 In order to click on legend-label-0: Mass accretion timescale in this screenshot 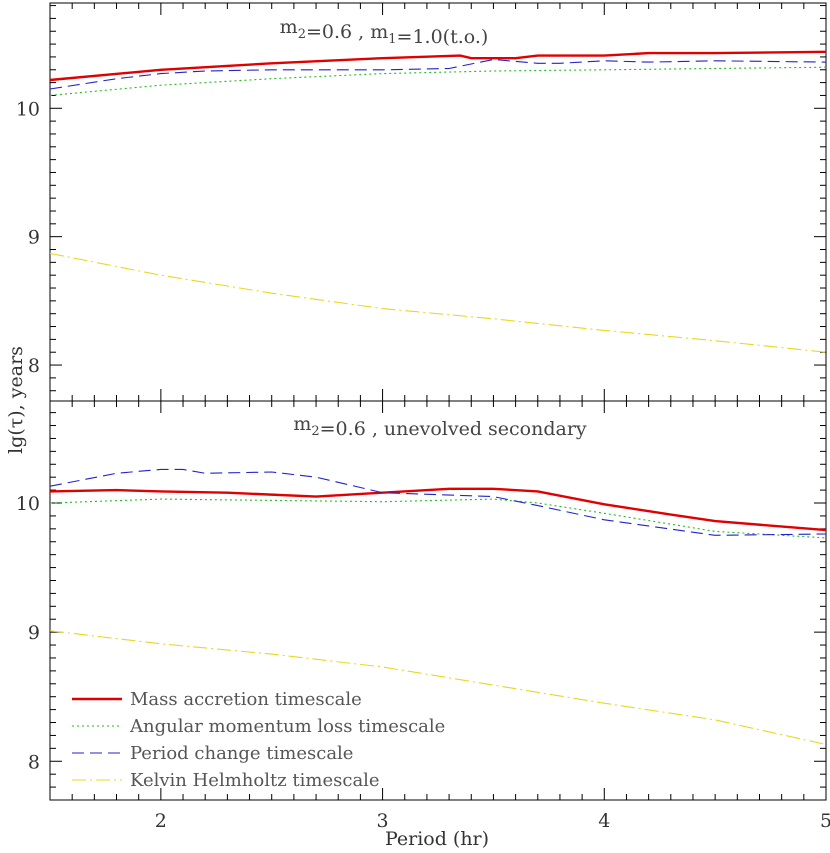, I will do `click(246, 699)`.